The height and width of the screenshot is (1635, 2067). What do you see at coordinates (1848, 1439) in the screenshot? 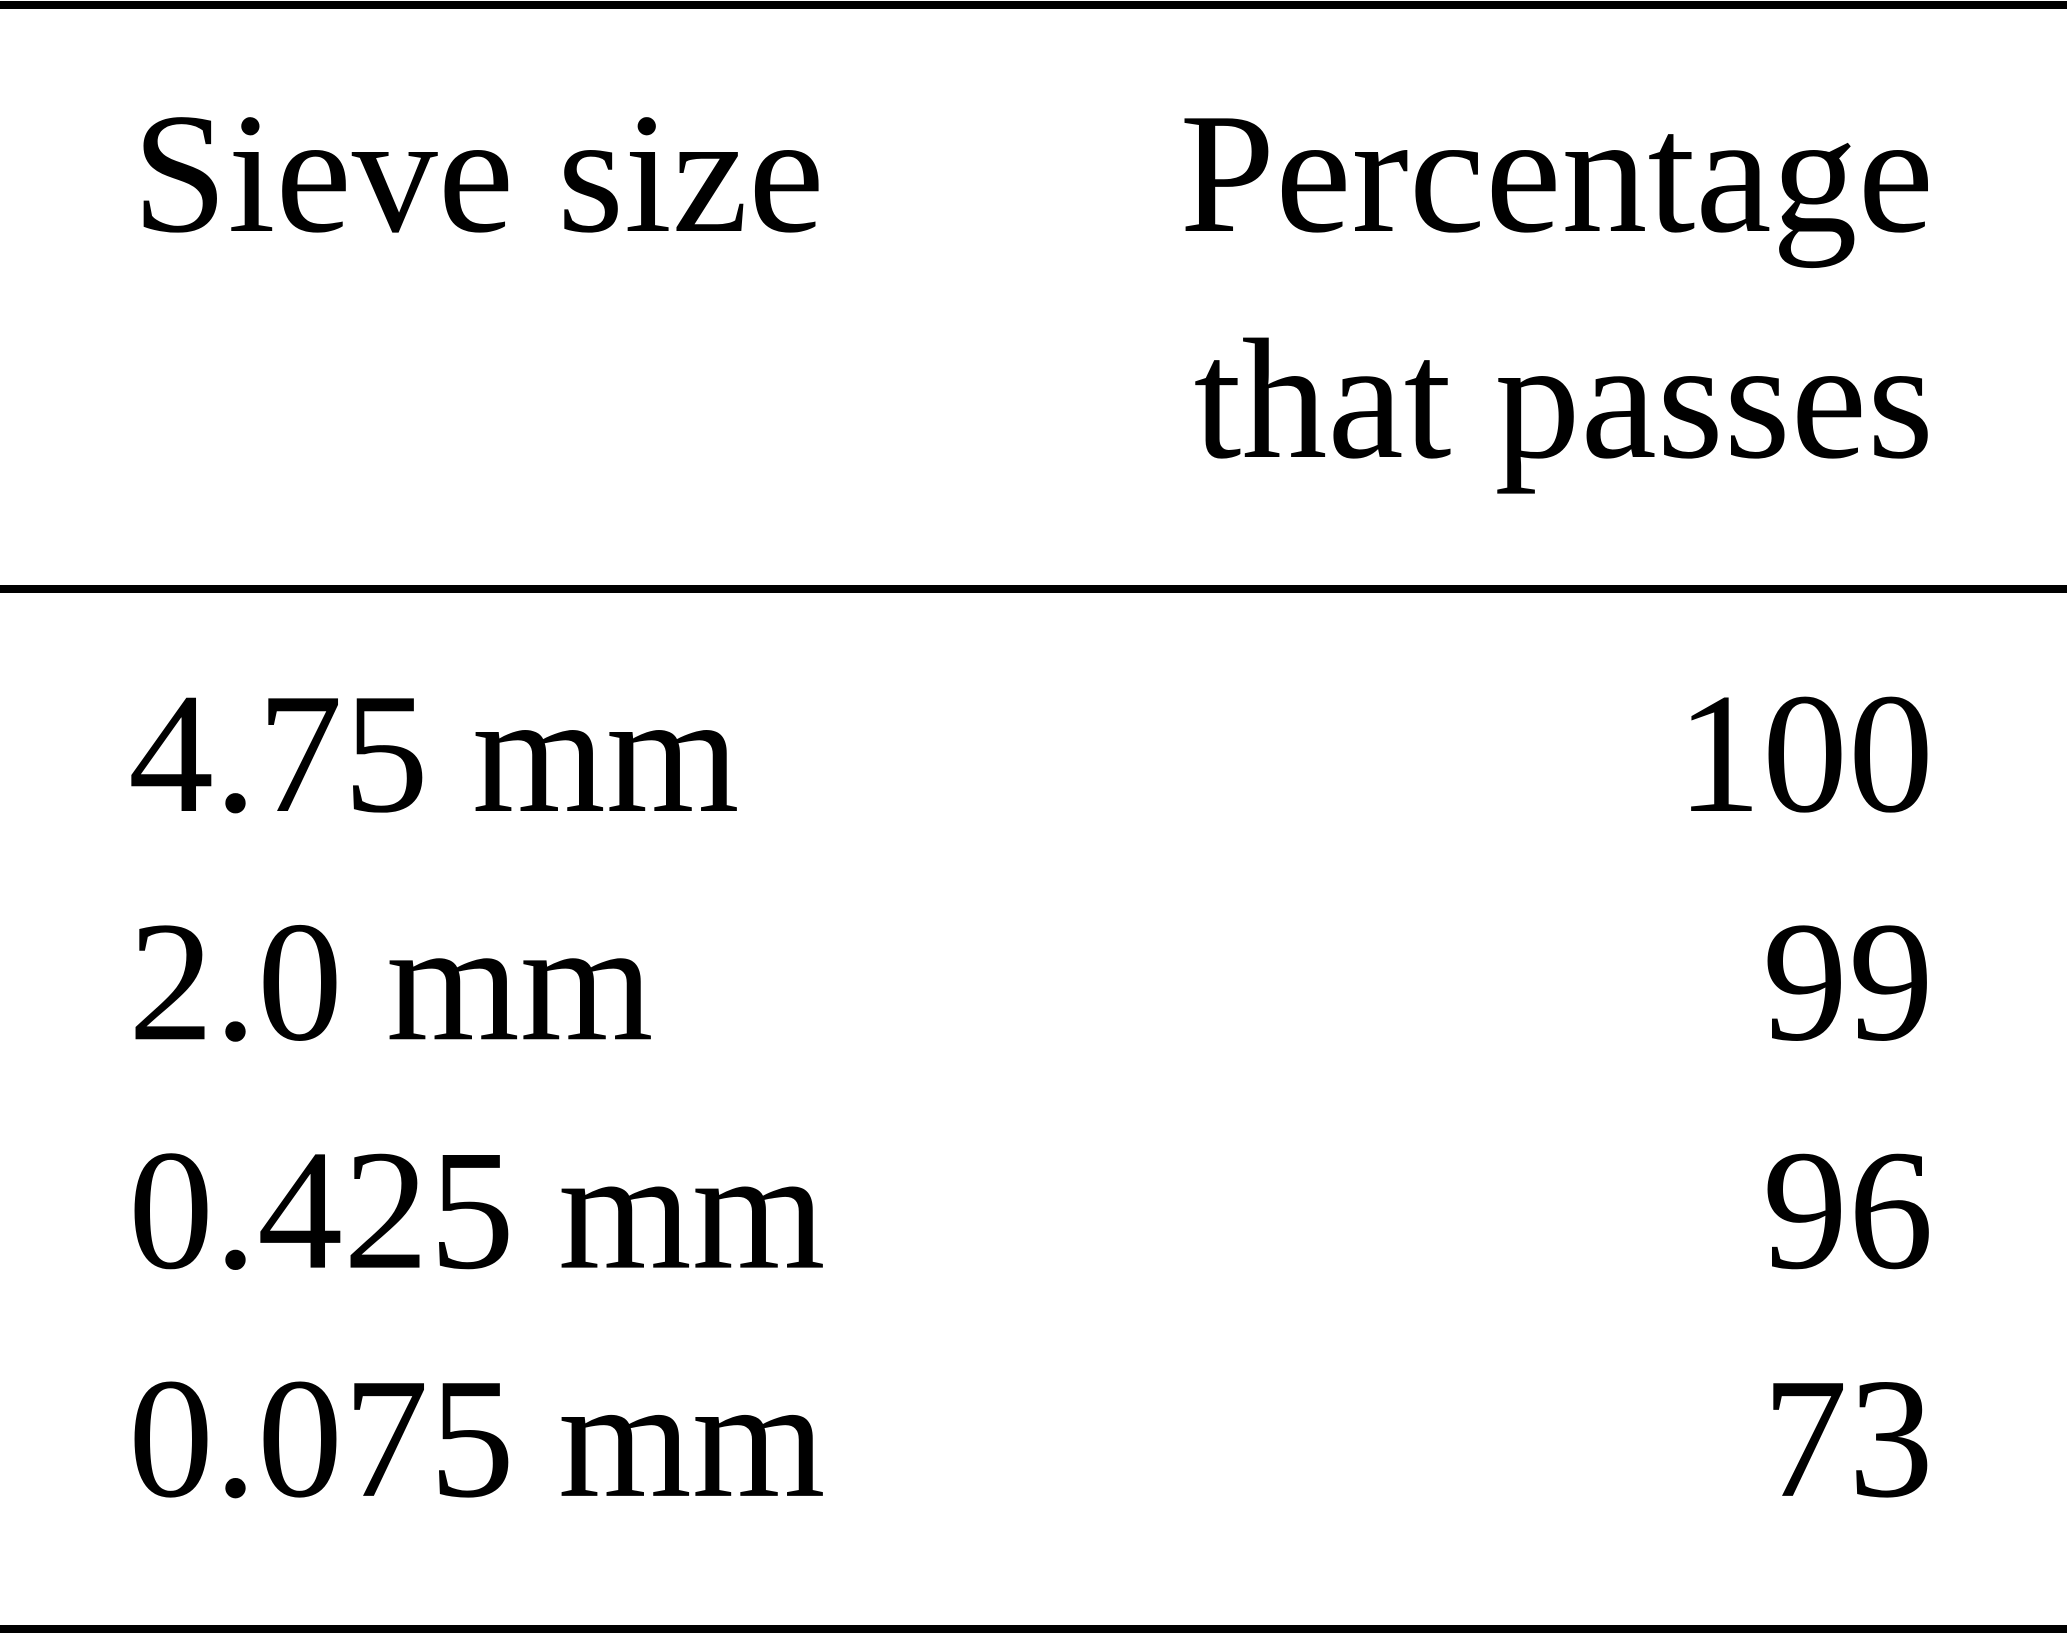
I see `percentage-cell: 73` at bounding box center [1848, 1439].